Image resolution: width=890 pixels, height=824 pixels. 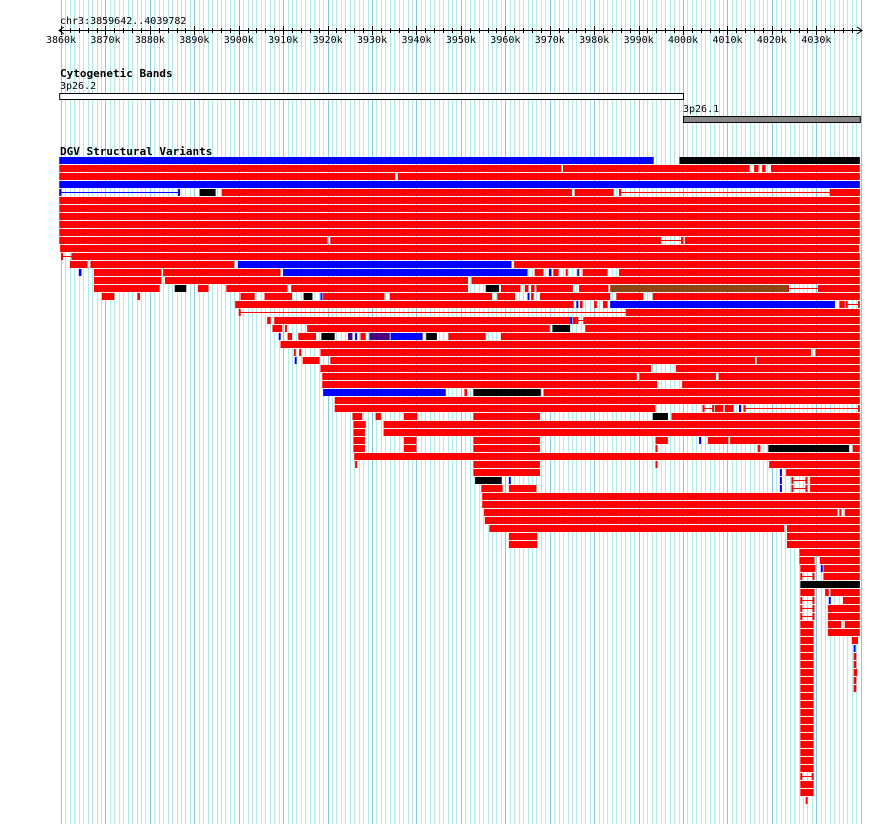 I want to click on ruler-tick-label: 3900k, so click(x=238, y=40).